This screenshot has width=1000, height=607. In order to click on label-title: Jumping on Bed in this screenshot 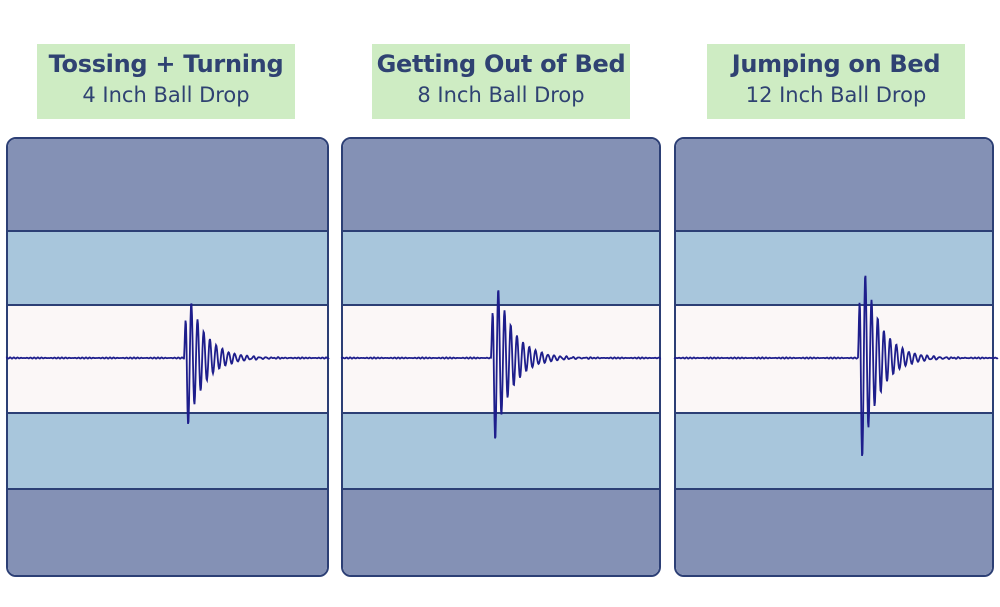, I will do `click(836, 64)`.